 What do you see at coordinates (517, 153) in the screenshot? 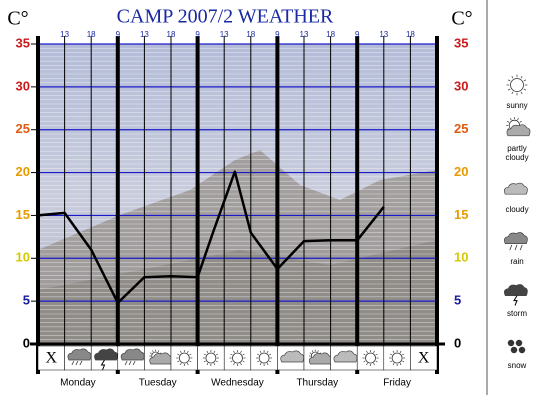
I see `legend-label: partly cloudy` at bounding box center [517, 153].